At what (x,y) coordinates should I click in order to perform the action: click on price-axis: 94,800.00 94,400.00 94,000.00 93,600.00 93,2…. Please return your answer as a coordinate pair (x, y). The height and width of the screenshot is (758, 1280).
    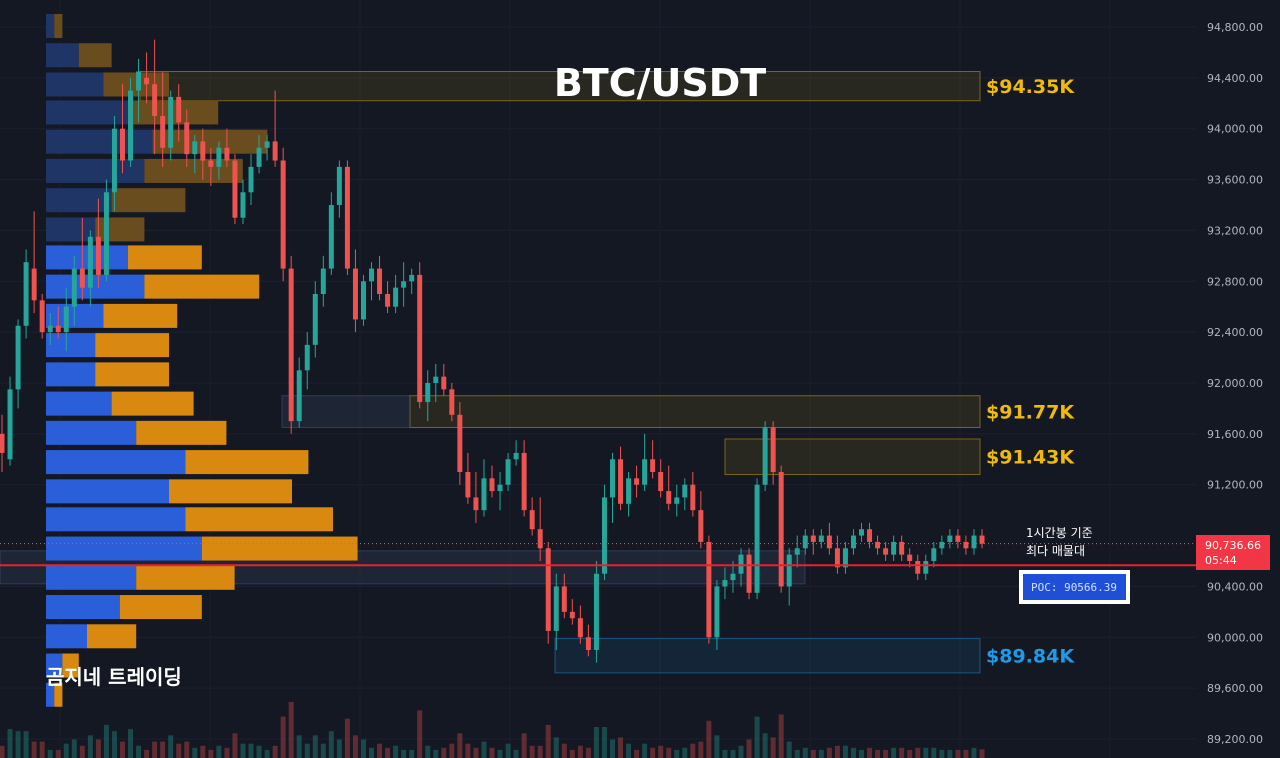
    Looking at the image, I should click on (1235, 383).